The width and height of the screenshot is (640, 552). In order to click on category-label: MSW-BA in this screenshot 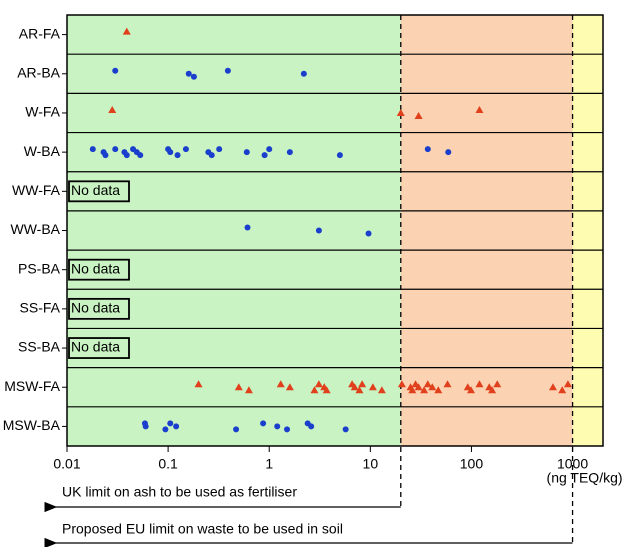, I will do `click(32, 425)`.